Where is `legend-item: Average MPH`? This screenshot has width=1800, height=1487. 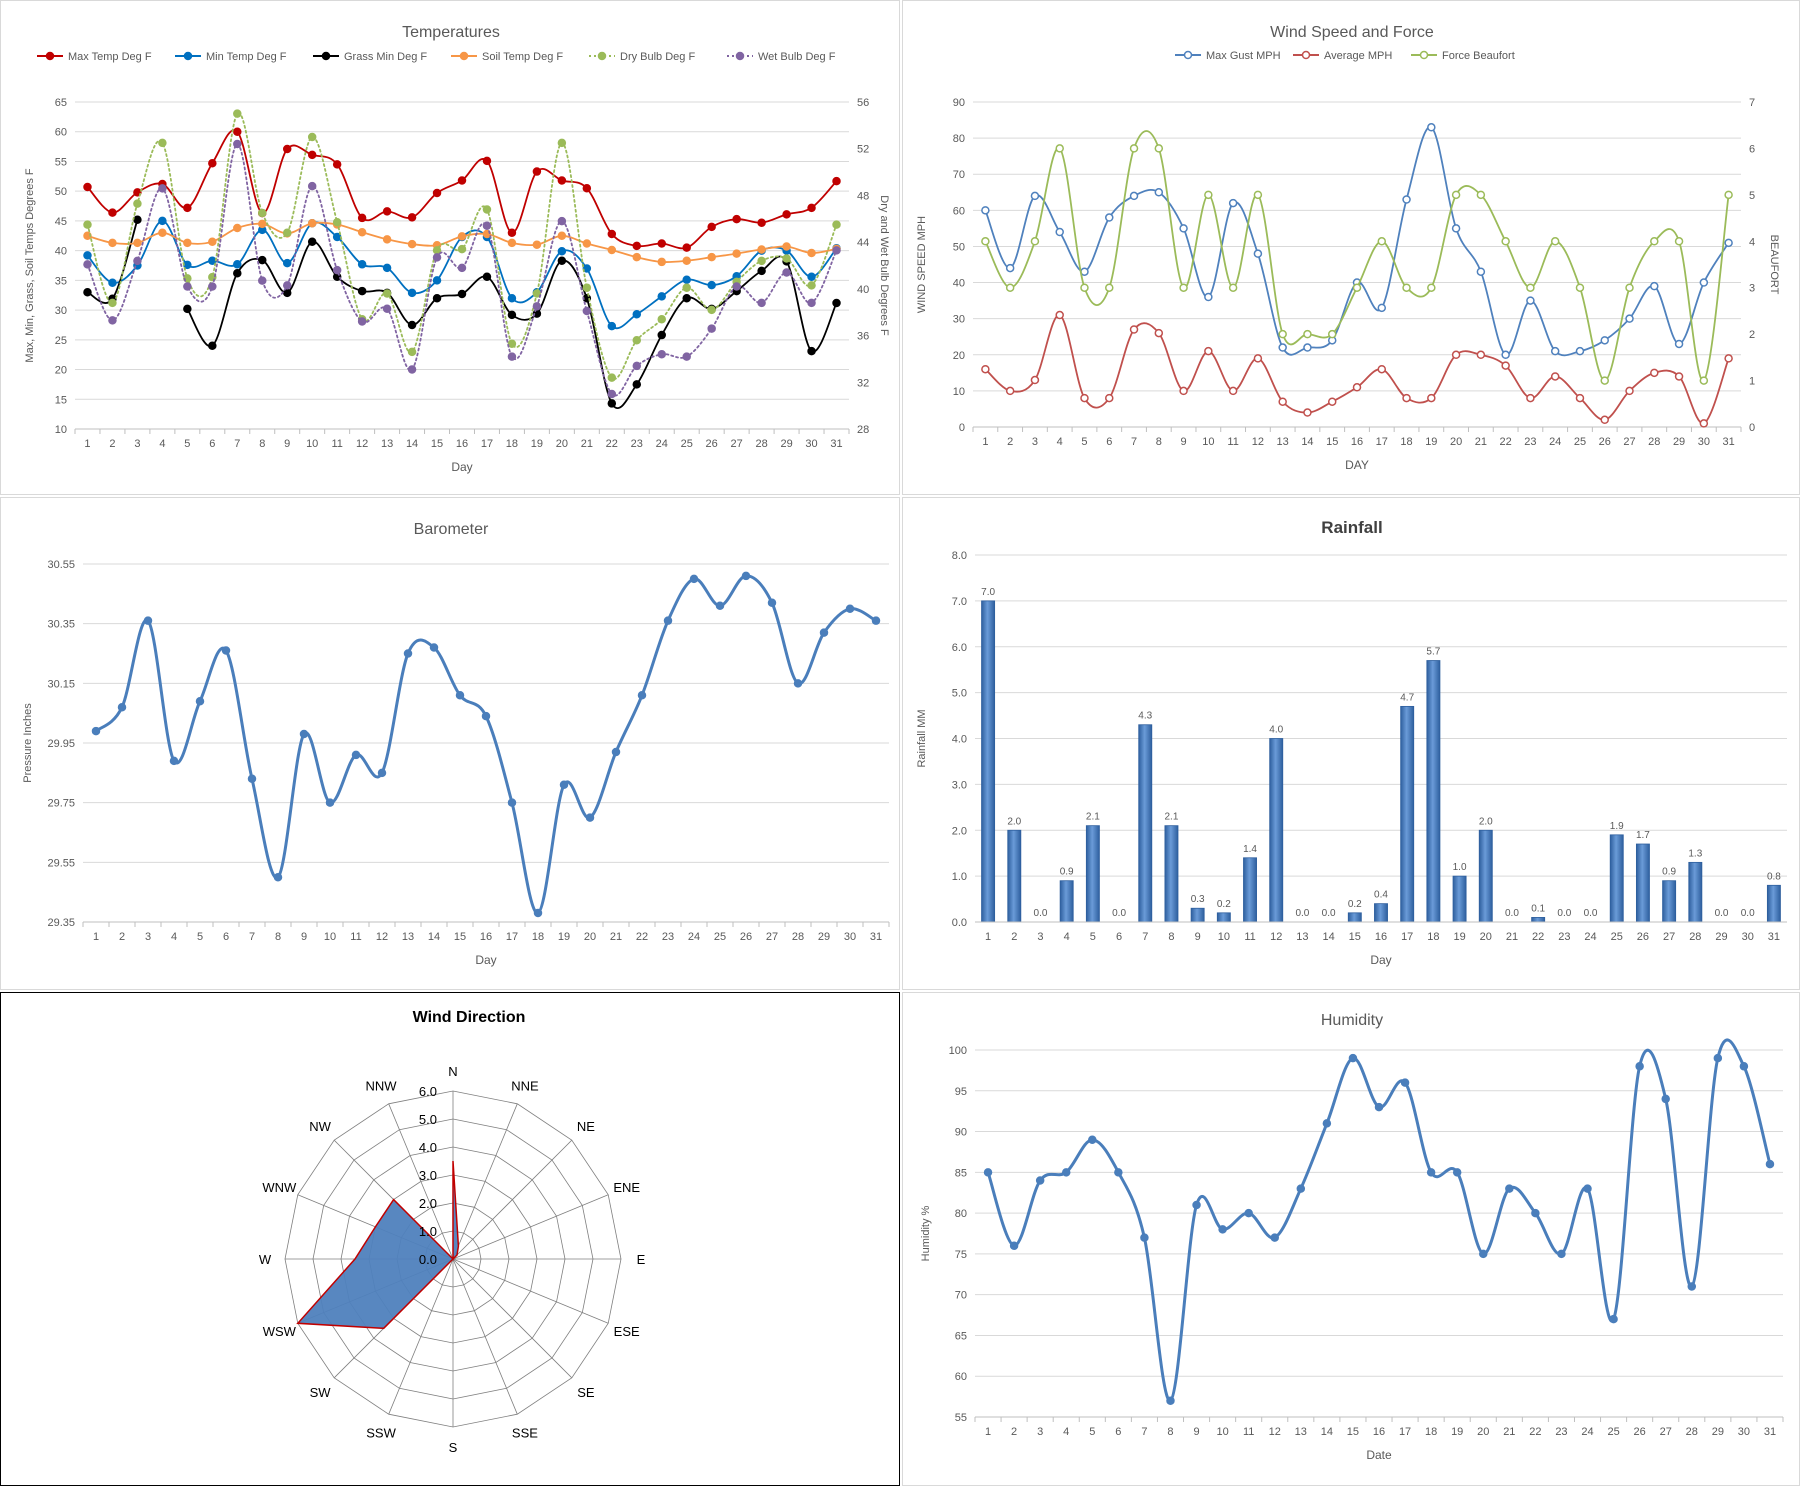
legend-item: Average MPH is located at coordinates (1342, 56).